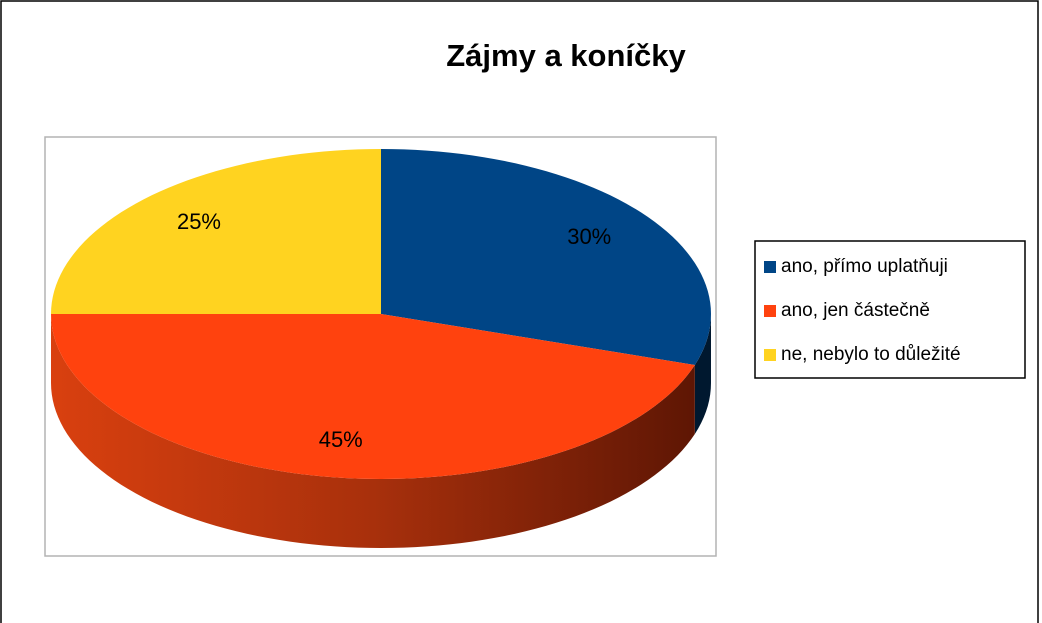  Describe the element at coordinates (871, 354) in the screenshot. I see `legend-label: ne, nebylo to důležité` at that location.